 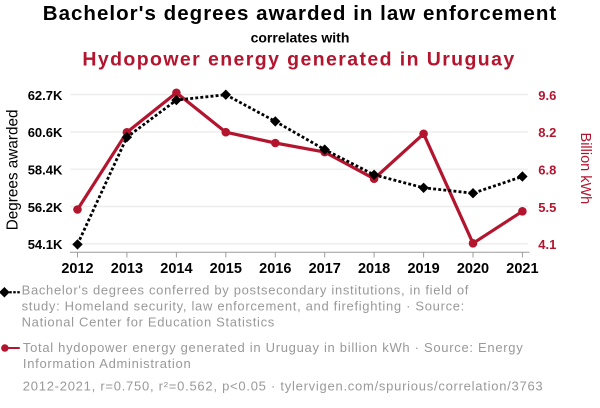 What do you see at coordinates (300, 37) in the screenshot?
I see `svg-text: correlates with` at bounding box center [300, 37].